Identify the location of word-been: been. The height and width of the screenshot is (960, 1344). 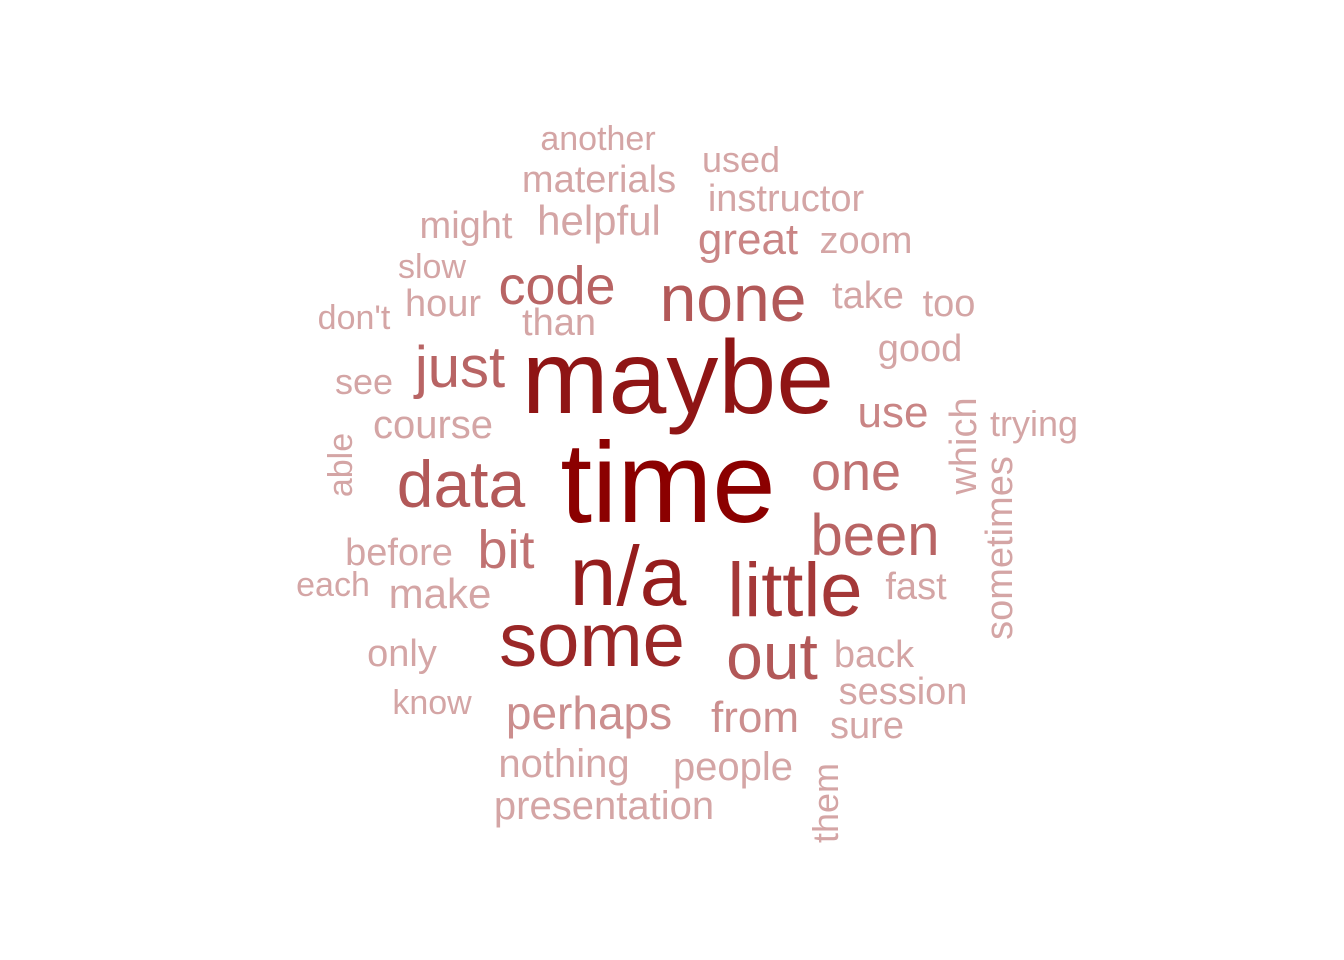
(875, 535).